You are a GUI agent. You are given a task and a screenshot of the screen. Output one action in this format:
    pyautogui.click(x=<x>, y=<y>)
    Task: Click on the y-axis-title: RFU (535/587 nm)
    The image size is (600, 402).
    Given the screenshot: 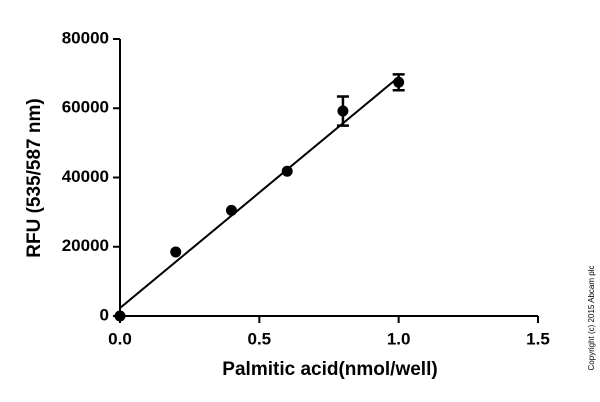 What is the action you would take?
    pyautogui.click(x=34, y=177)
    